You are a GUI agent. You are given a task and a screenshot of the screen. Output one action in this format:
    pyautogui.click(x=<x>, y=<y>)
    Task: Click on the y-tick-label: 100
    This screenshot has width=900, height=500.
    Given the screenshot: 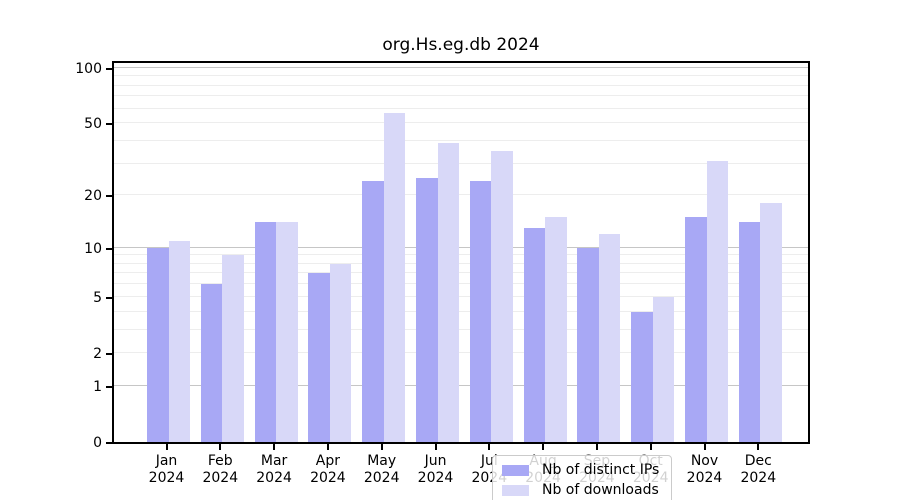 What is the action you would take?
    pyautogui.click(x=88, y=68)
    